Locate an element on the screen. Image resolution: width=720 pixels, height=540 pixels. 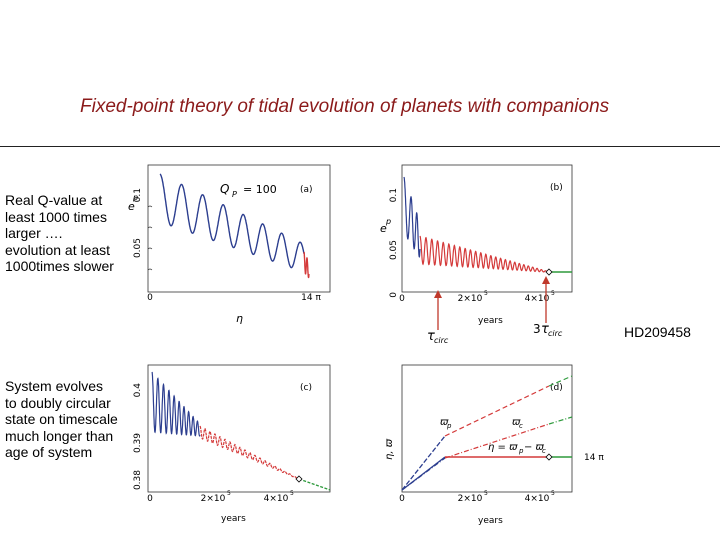
note-top-line-2: least 1000 times is located at coordinates (56, 216).